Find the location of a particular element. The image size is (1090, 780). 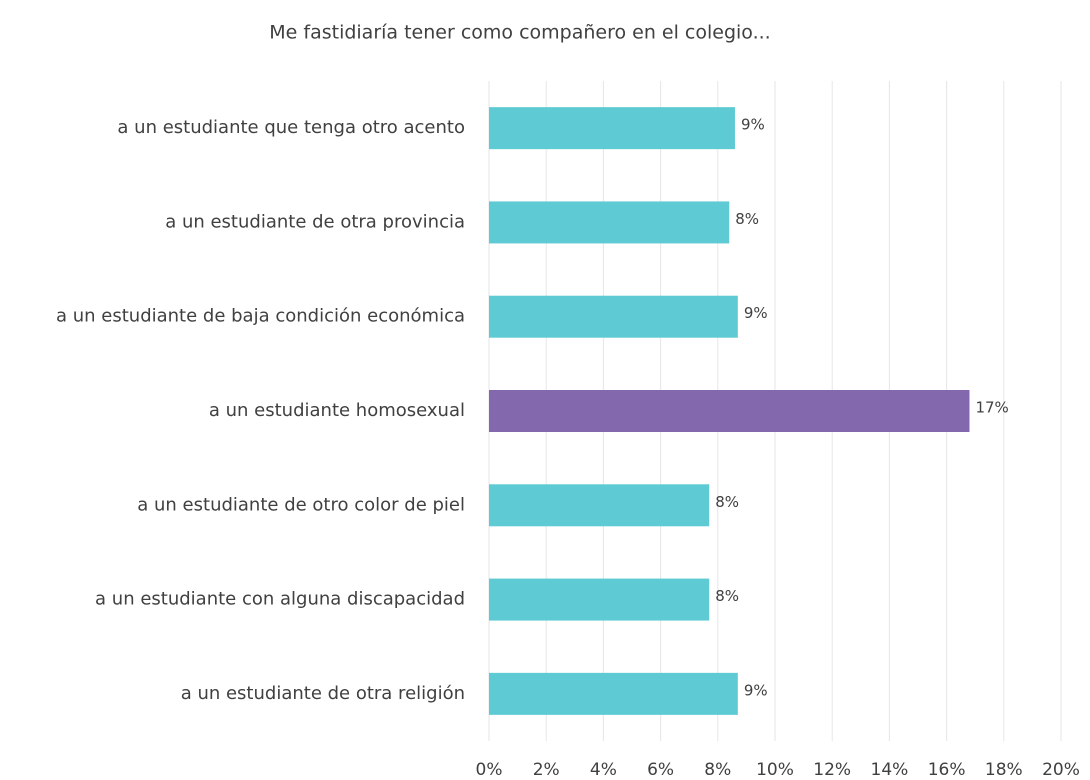

x-tick-label: 6% is located at coordinates (660, 770).